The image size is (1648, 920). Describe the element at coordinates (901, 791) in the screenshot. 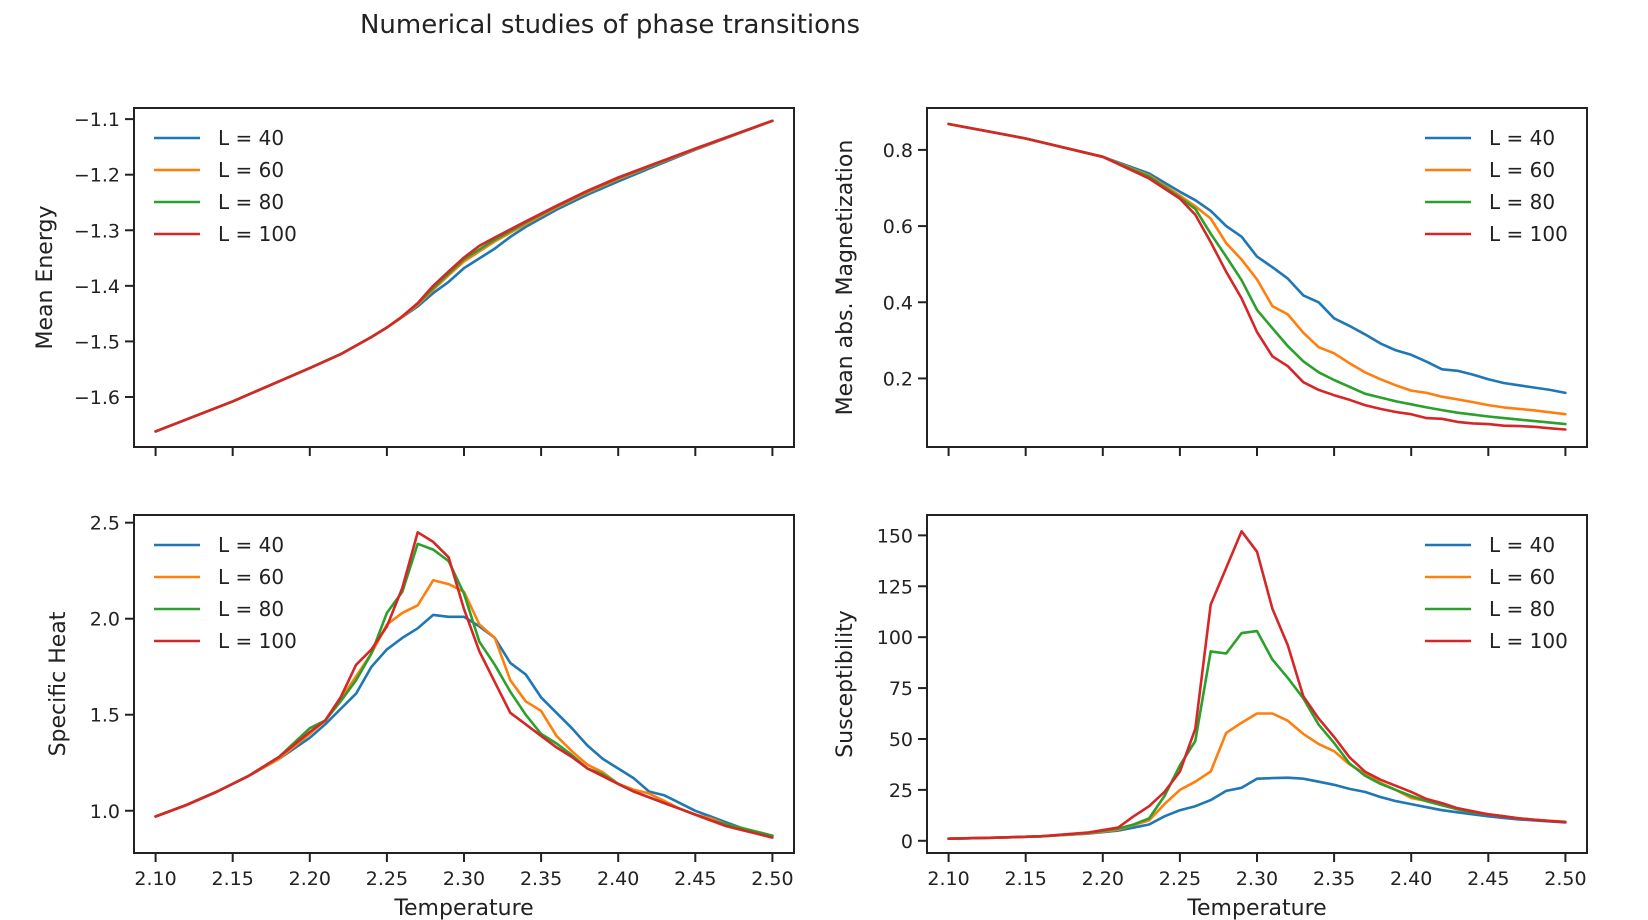

I see `y-tick-label: 25` at that location.